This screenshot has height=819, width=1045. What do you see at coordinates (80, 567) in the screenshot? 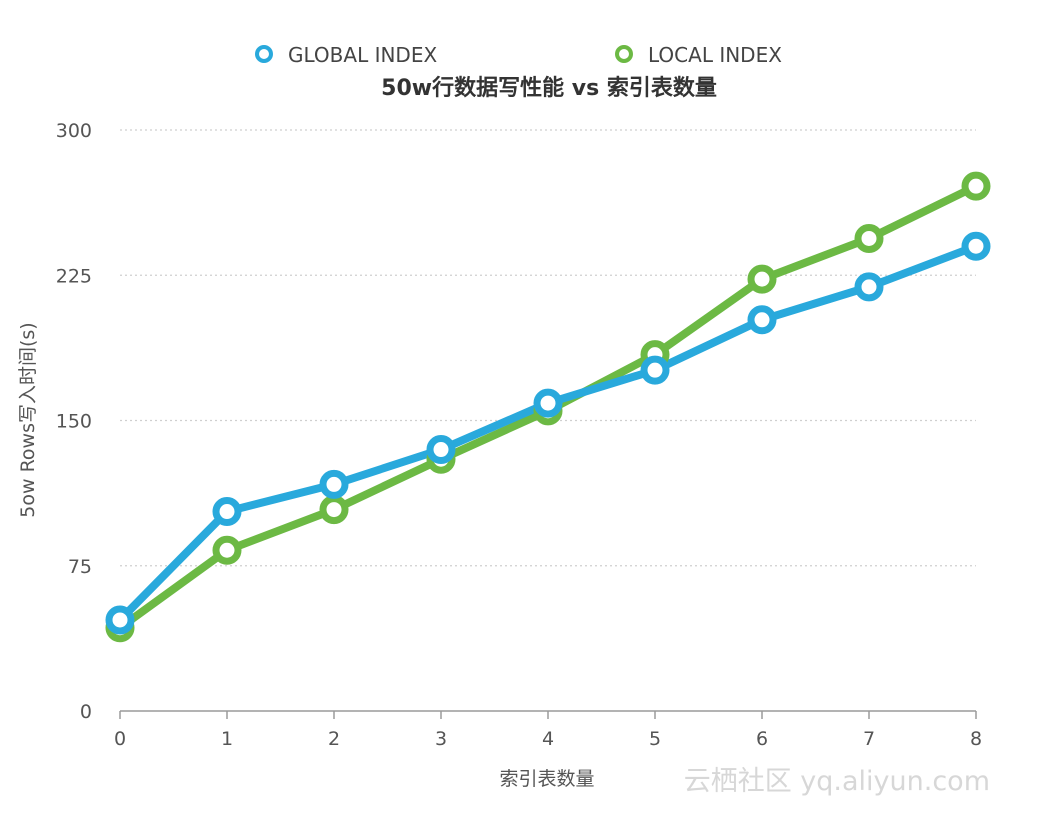
I see `y-tick-label: 75` at bounding box center [80, 567].